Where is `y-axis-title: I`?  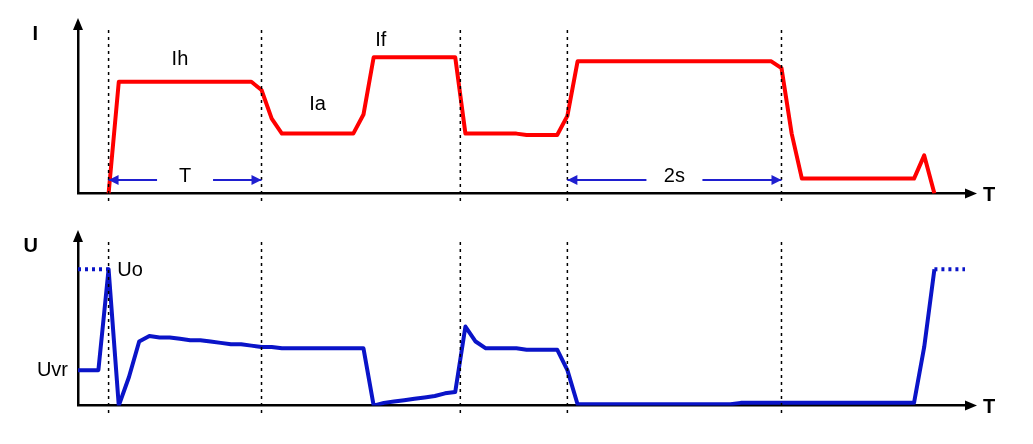
y-axis-title: I is located at coordinates (35, 32).